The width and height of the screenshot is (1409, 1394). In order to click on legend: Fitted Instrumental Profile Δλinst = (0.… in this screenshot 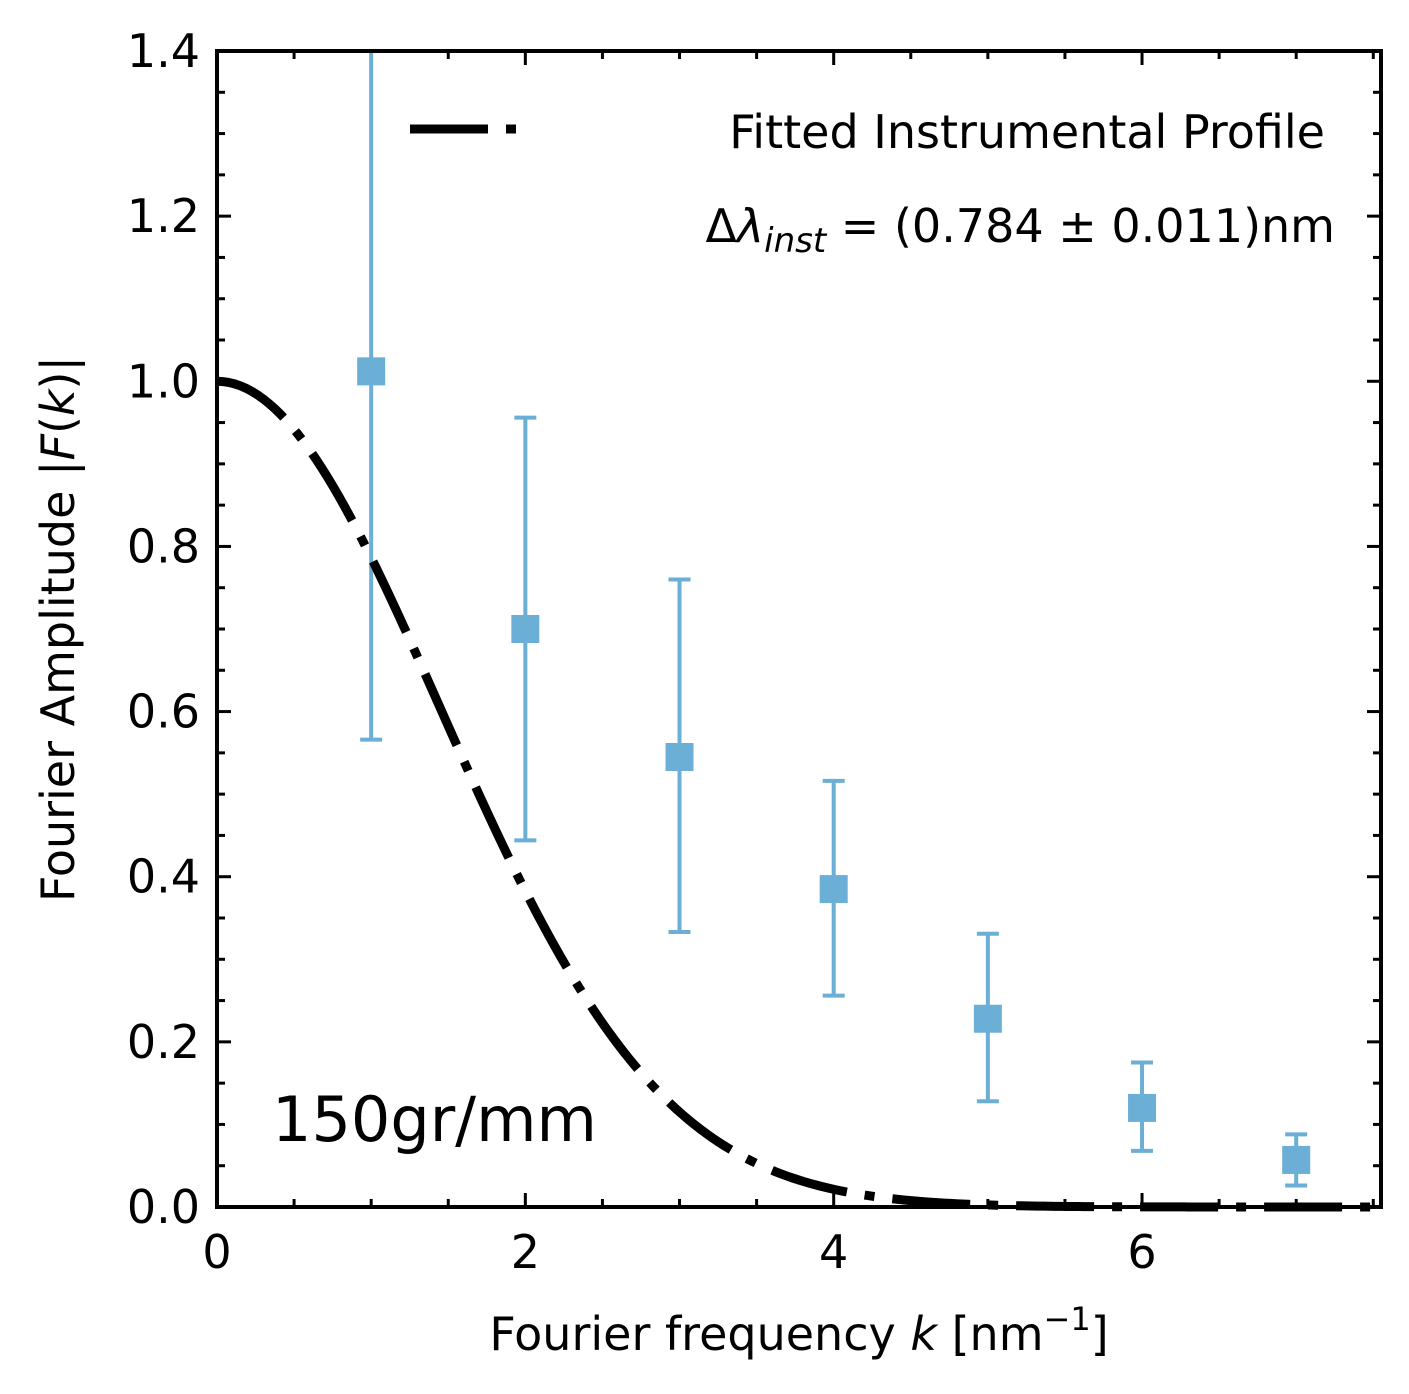, I will do `click(872, 183)`.